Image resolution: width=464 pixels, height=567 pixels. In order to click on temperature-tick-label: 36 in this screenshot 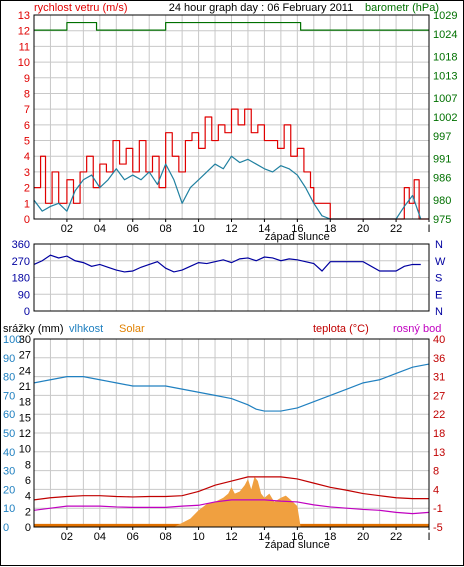, I will do `click(439, 359)`.